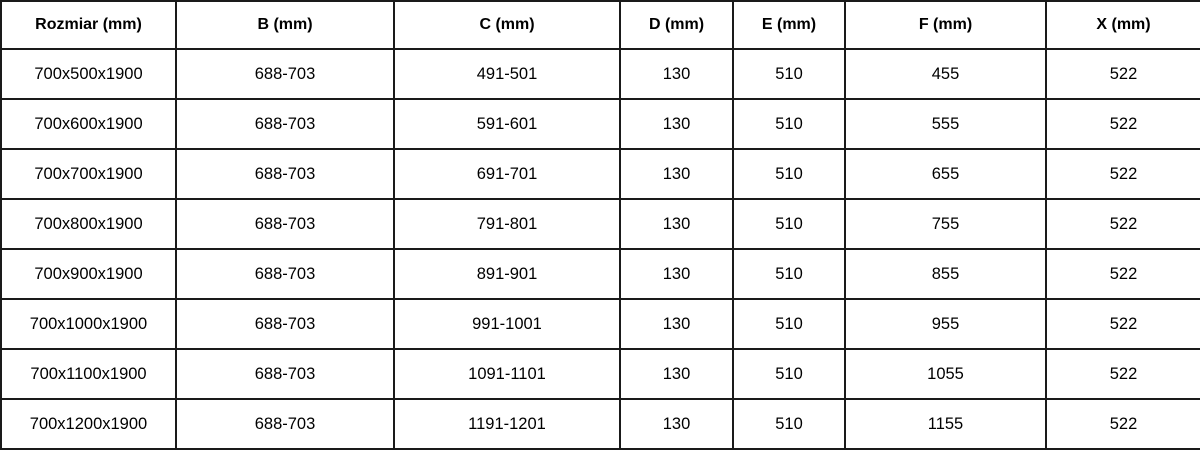 This screenshot has width=1200, height=450. I want to click on table-cell: 691-701, so click(507, 174).